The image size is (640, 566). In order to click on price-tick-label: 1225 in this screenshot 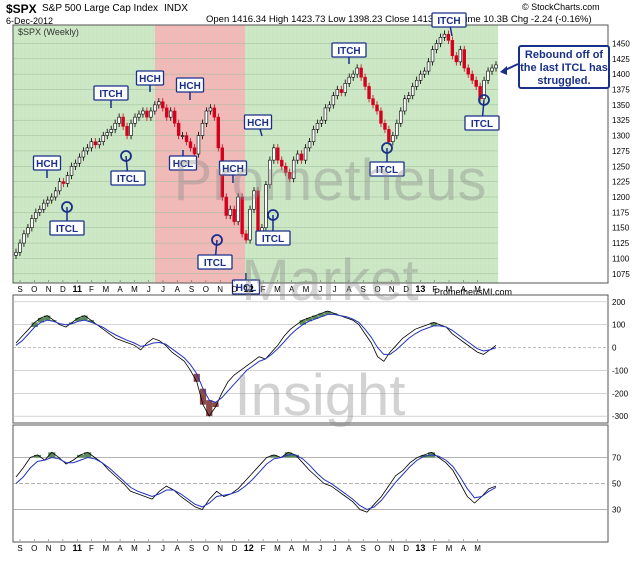, I will do `click(621, 182)`.